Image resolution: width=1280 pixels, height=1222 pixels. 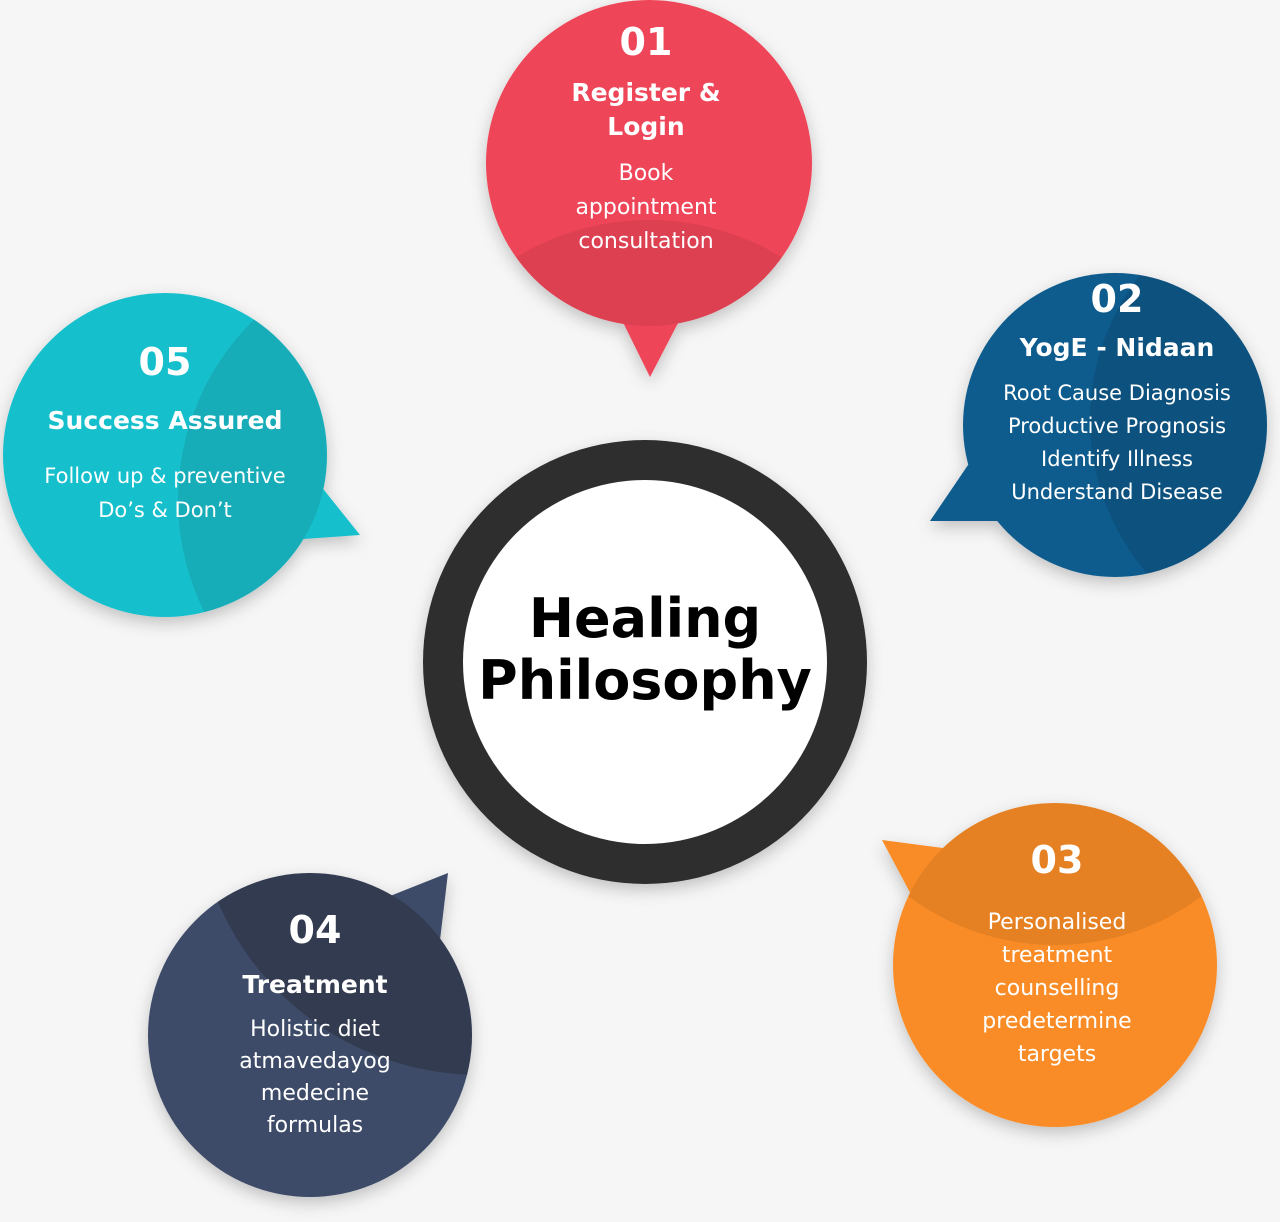 What do you see at coordinates (1057, 860) in the screenshot?
I see `step-03-number: 03` at bounding box center [1057, 860].